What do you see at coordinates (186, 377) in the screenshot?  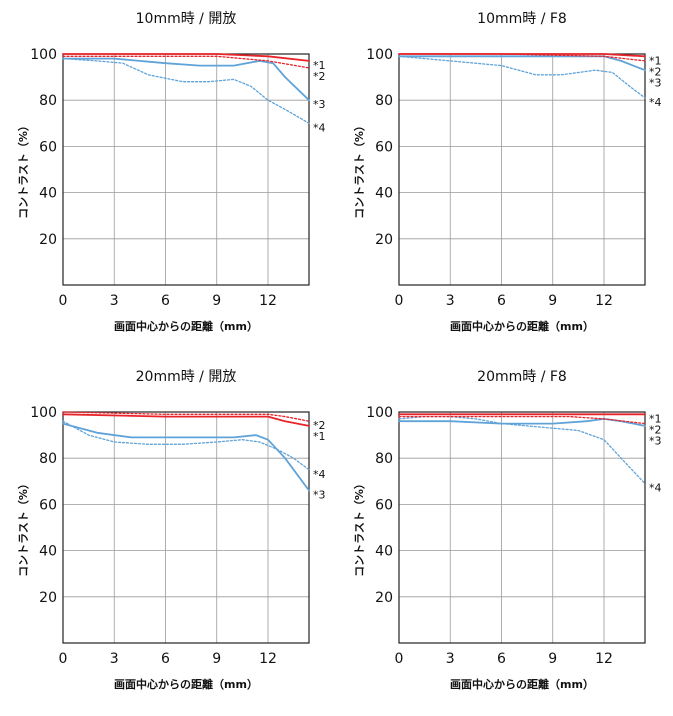 I see `chart-title: 20mm時 / 開放` at bounding box center [186, 377].